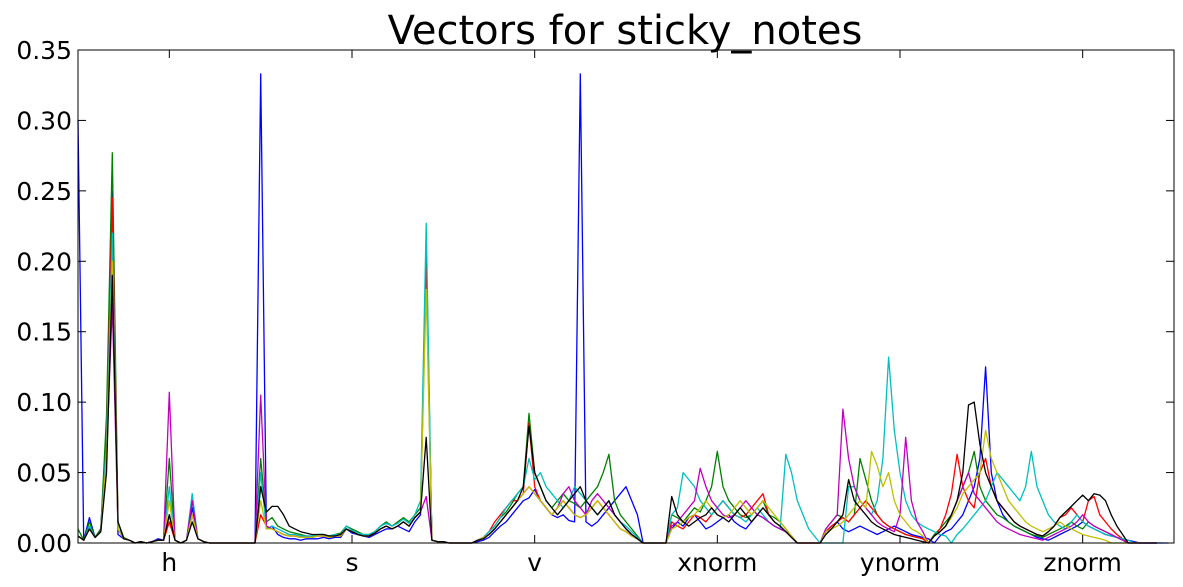 The height and width of the screenshot is (587, 1183). I want to click on y-tick-label-5: 0.25, so click(44, 191).